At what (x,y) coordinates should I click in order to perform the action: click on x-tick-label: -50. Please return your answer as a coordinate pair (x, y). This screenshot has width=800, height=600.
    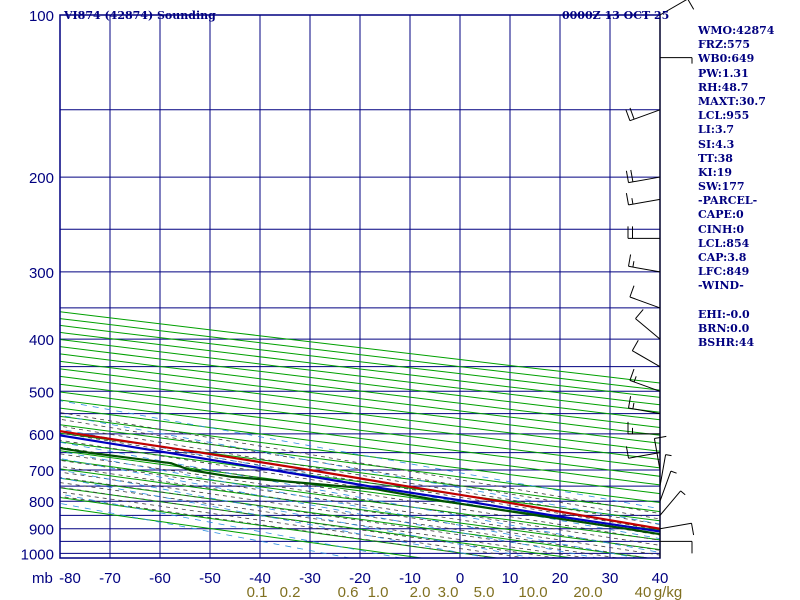
    Looking at the image, I should click on (210, 578).